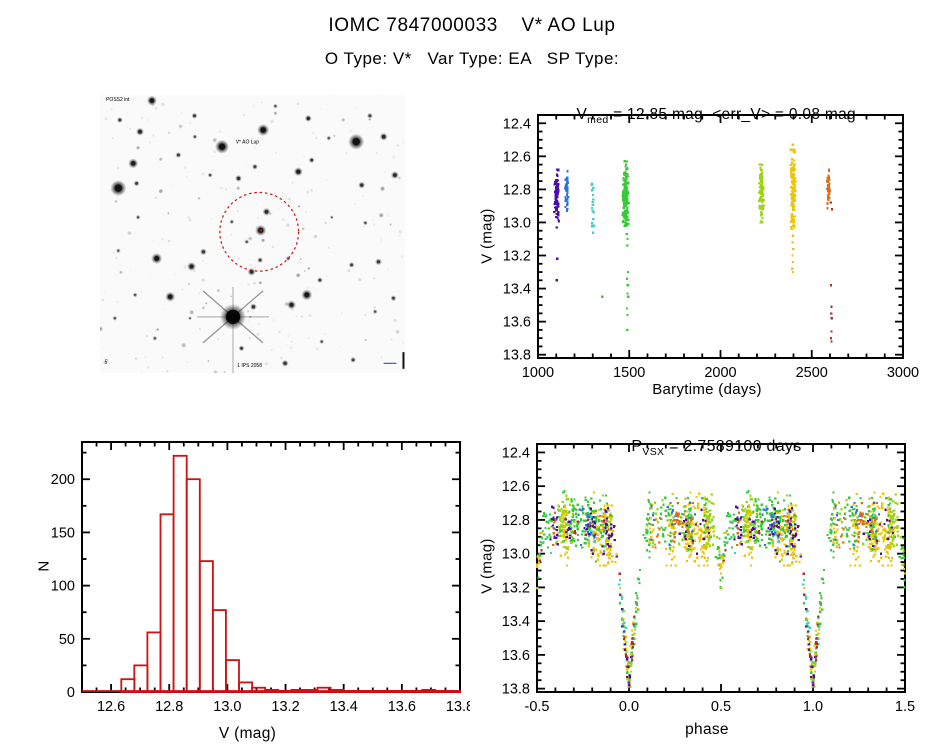 This screenshot has width=944, height=747. What do you see at coordinates (637, 446) in the screenshot?
I see `phase-title-prefix: P` at bounding box center [637, 446].